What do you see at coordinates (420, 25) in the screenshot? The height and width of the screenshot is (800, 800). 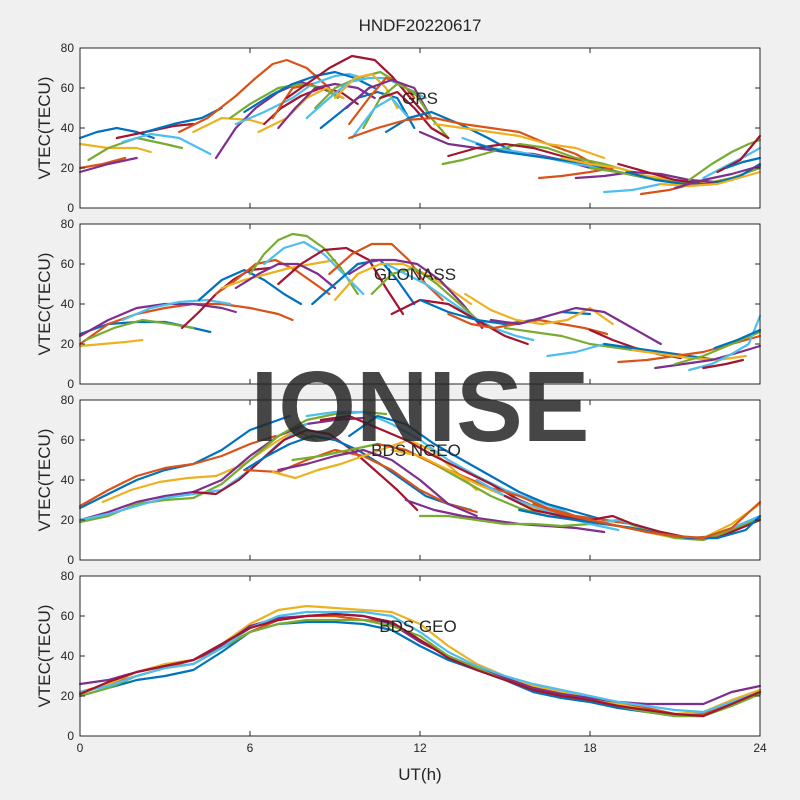 I see `figure-title: HNDF20220617` at bounding box center [420, 25].